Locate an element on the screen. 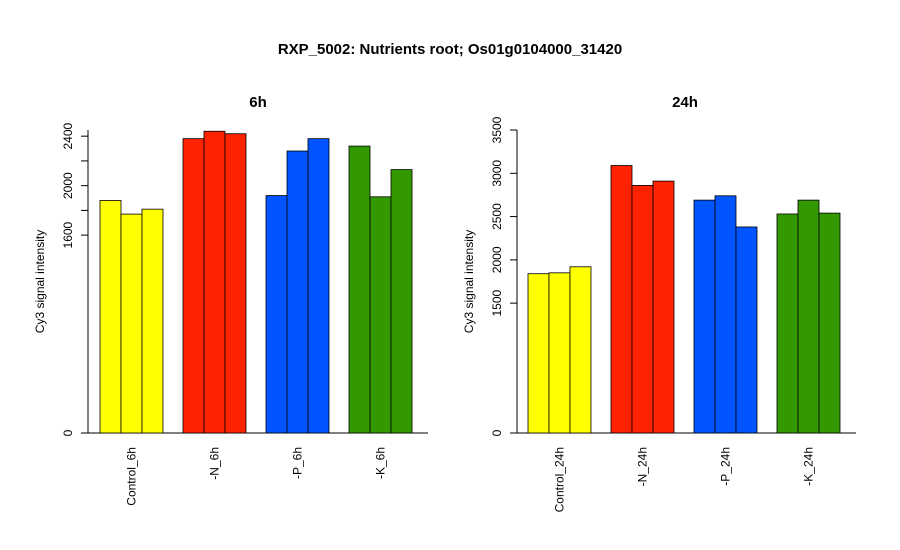 Image resolution: width=900 pixels, height=550 pixels. x-category-label: -K_6h is located at coordinates (381, 463).